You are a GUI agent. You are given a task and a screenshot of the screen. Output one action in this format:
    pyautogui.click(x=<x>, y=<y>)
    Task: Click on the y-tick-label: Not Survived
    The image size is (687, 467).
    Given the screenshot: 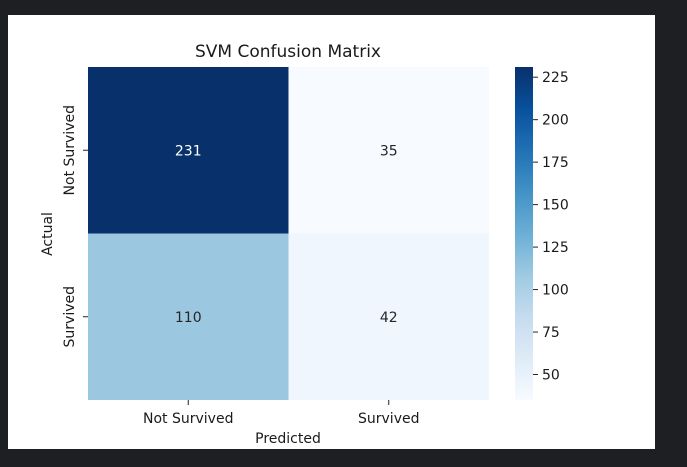 What is the action you would take?
    pyautogui.click(x=70, y=150)
    